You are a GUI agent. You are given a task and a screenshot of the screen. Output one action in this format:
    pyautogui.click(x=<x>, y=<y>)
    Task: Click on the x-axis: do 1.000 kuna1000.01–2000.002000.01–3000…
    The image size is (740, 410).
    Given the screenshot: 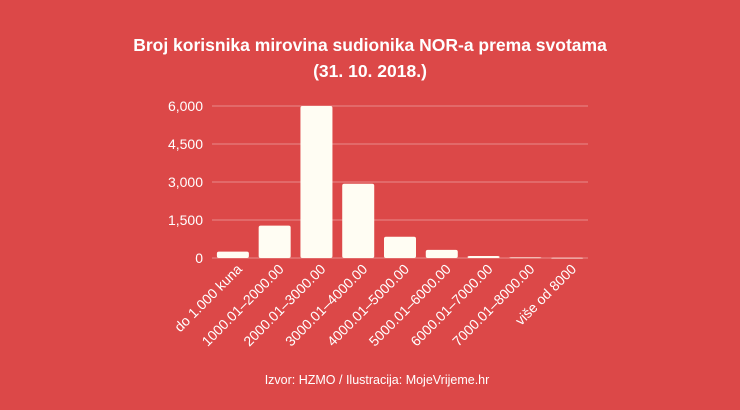 What is the action you would take?
    pyautogui.click(x=375, y=305)
    